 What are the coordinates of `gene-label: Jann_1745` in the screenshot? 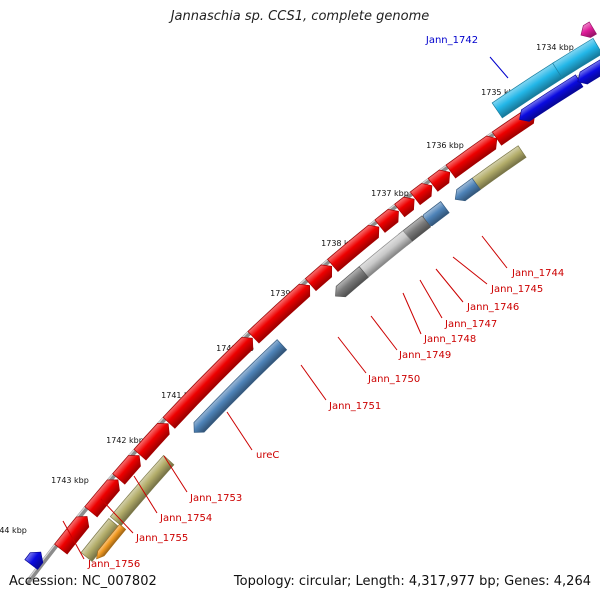 It's located at (516, 289).